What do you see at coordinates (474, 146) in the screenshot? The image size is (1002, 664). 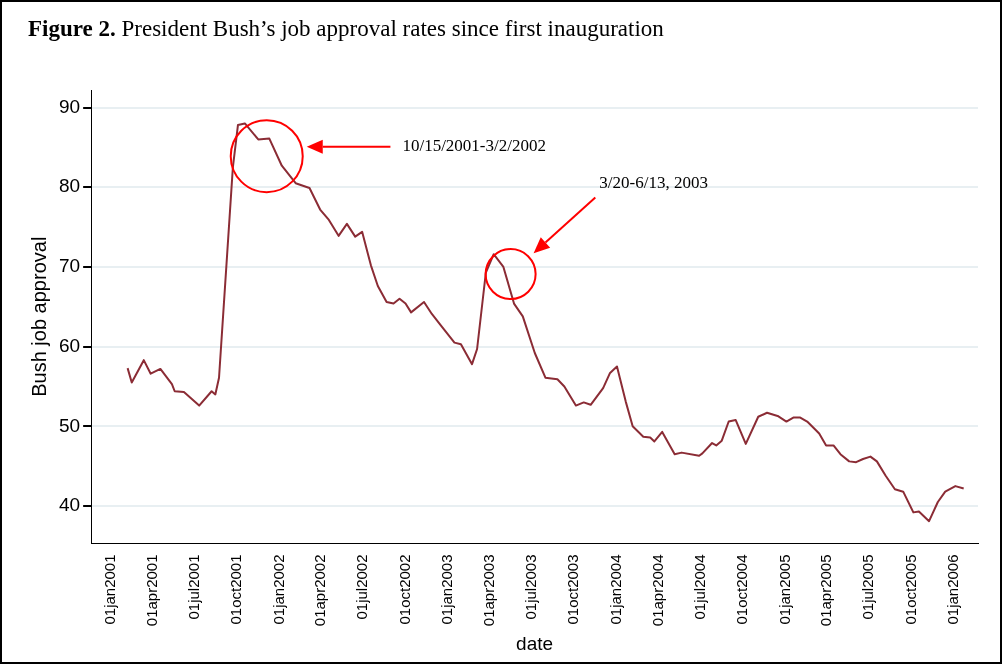 I see `annotation: 10/15/2001-3/2/2002` at bounding box center [474, 146].